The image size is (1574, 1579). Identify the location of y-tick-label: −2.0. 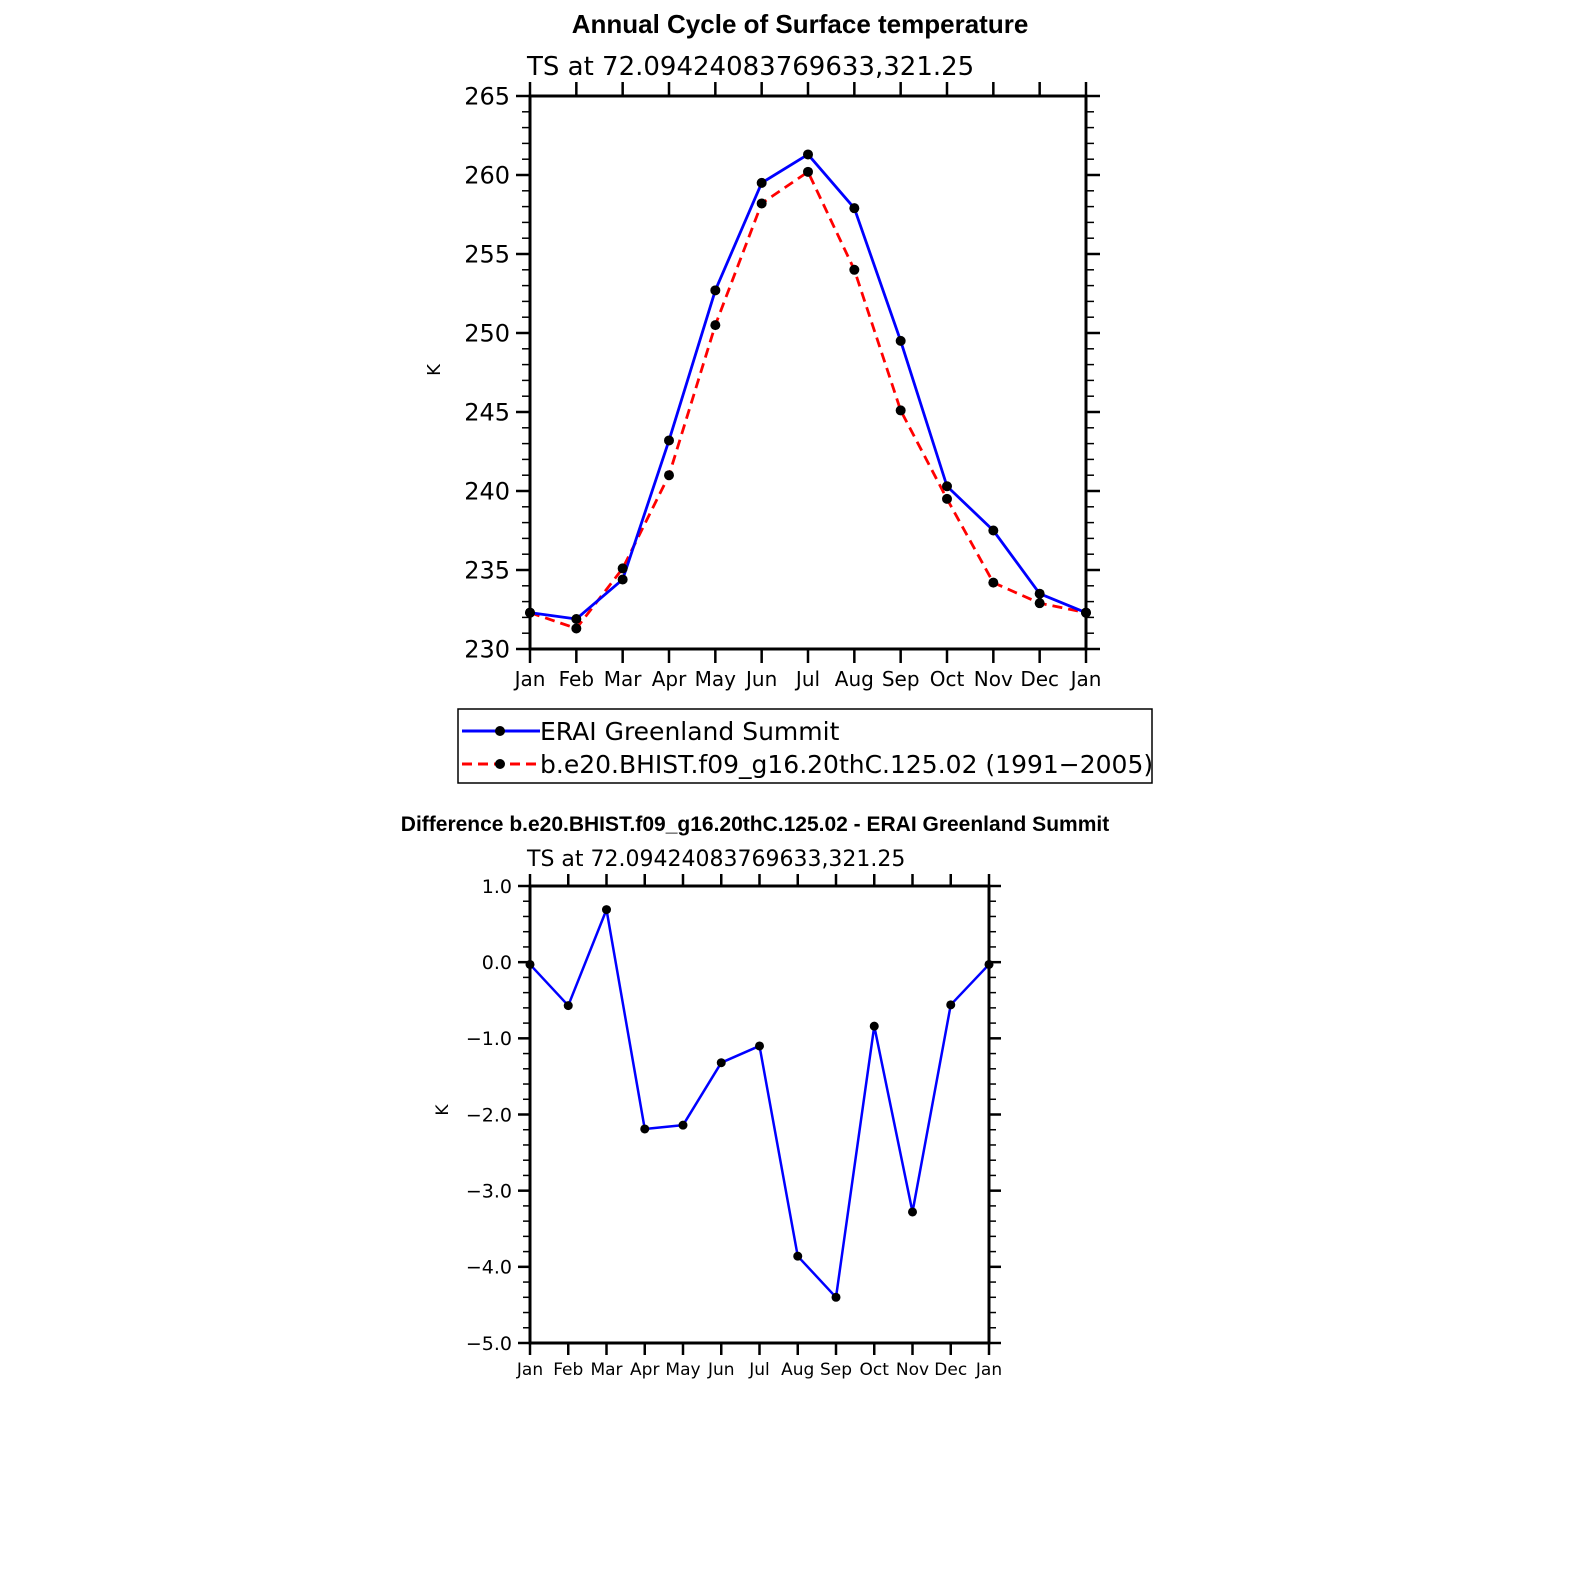
(489, 1115).